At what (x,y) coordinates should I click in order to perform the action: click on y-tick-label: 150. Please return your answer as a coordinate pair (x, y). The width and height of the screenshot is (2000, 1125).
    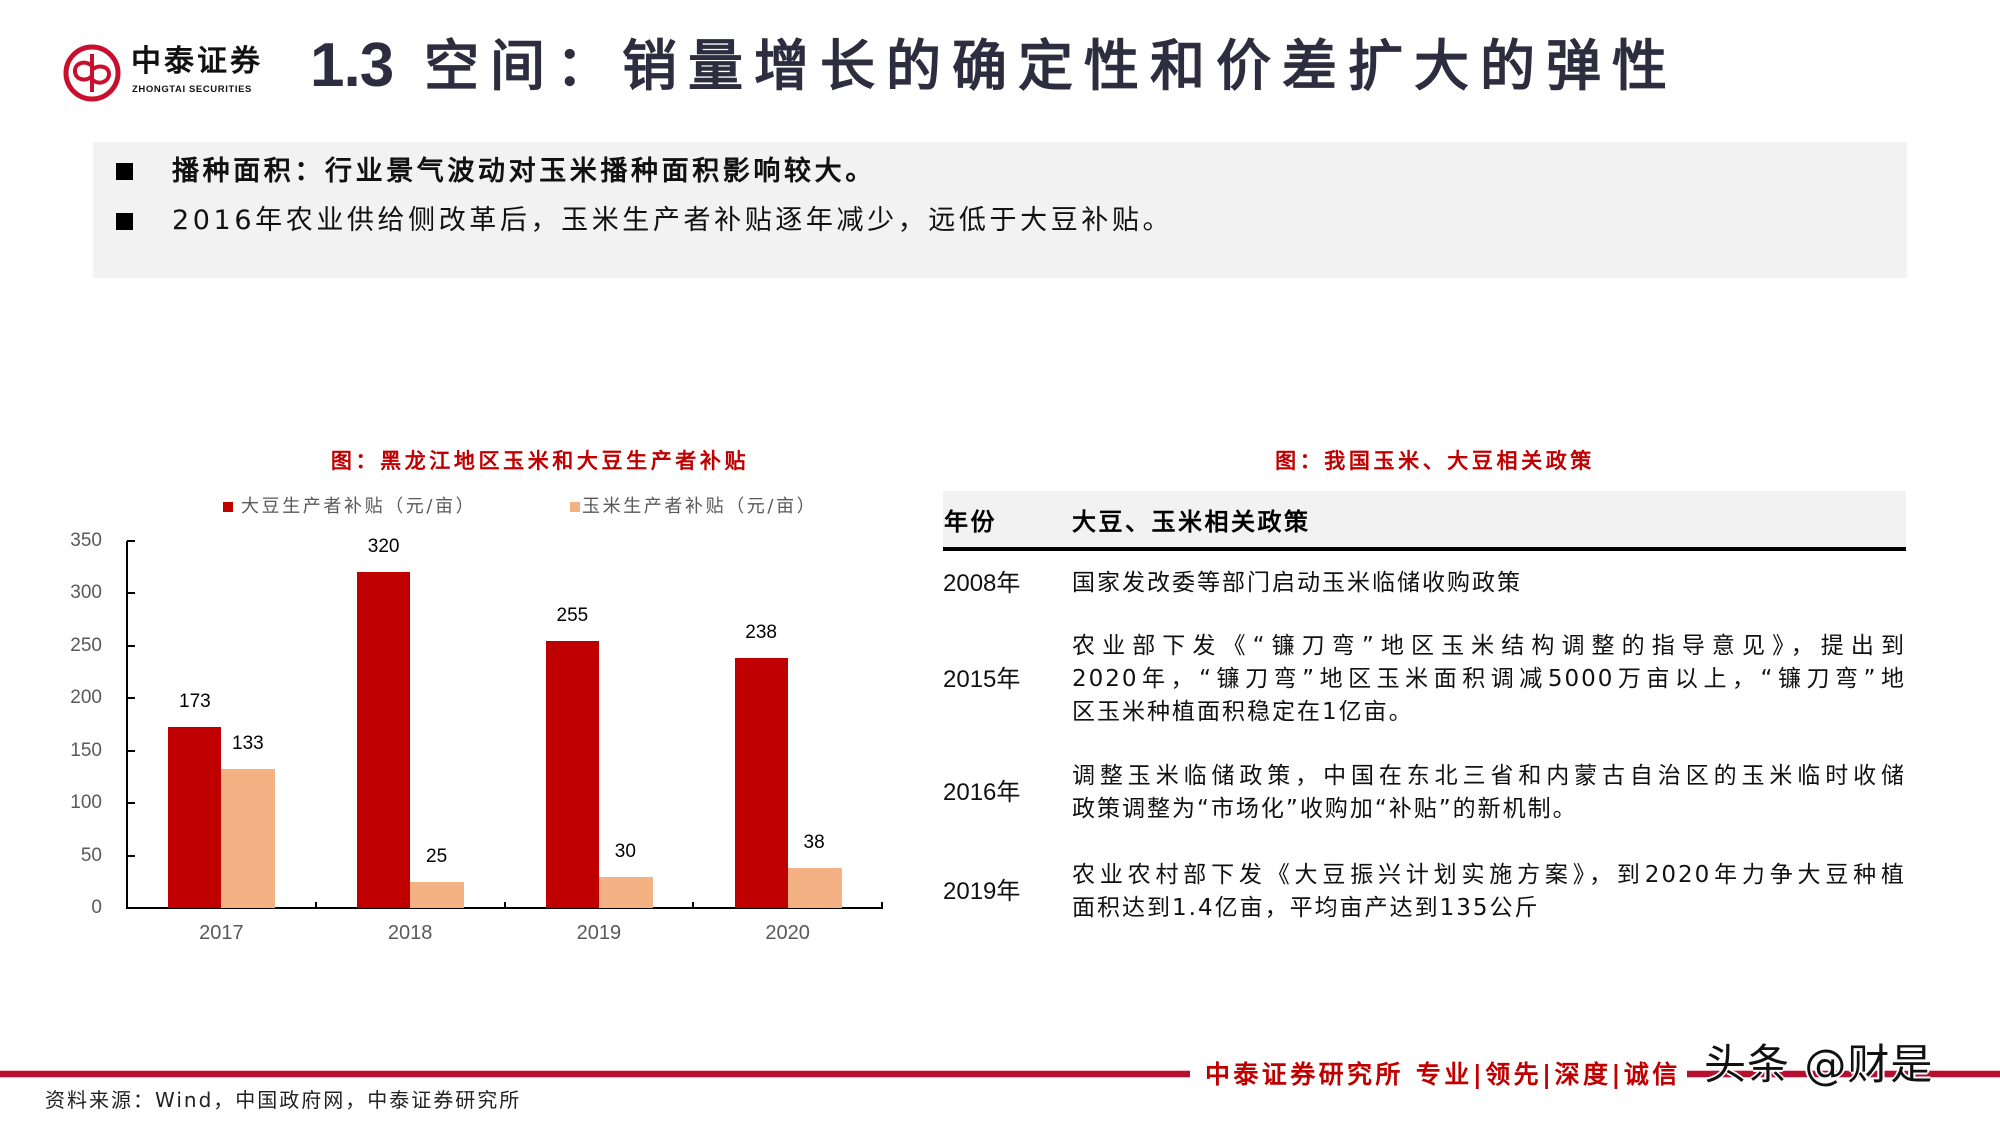
    Looking at the image, I should click on (86, 750).